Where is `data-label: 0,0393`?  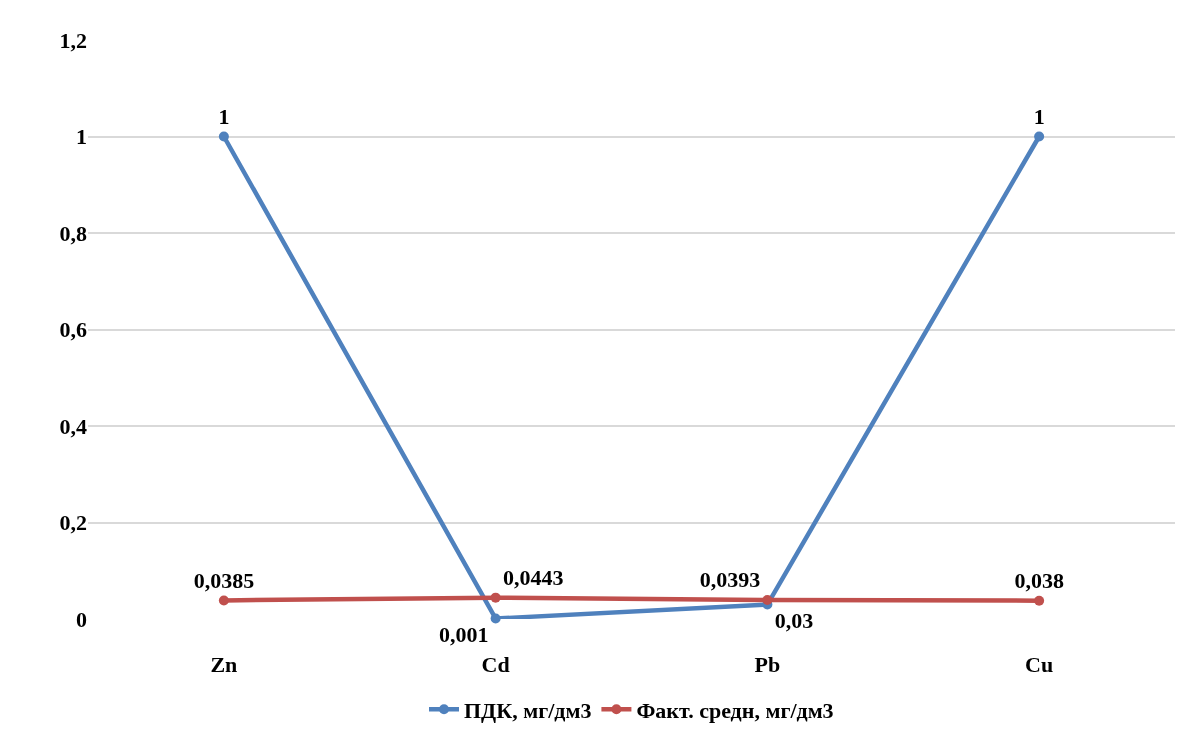 data-label: 0,0393 is located at coordinates (730, 580).